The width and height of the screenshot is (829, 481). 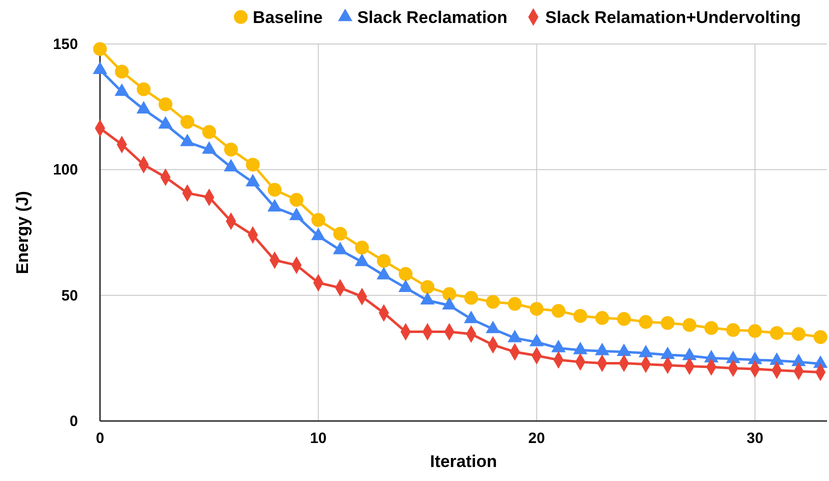 I want to click on y-tick-label: 50, so click(x=69, y=295).